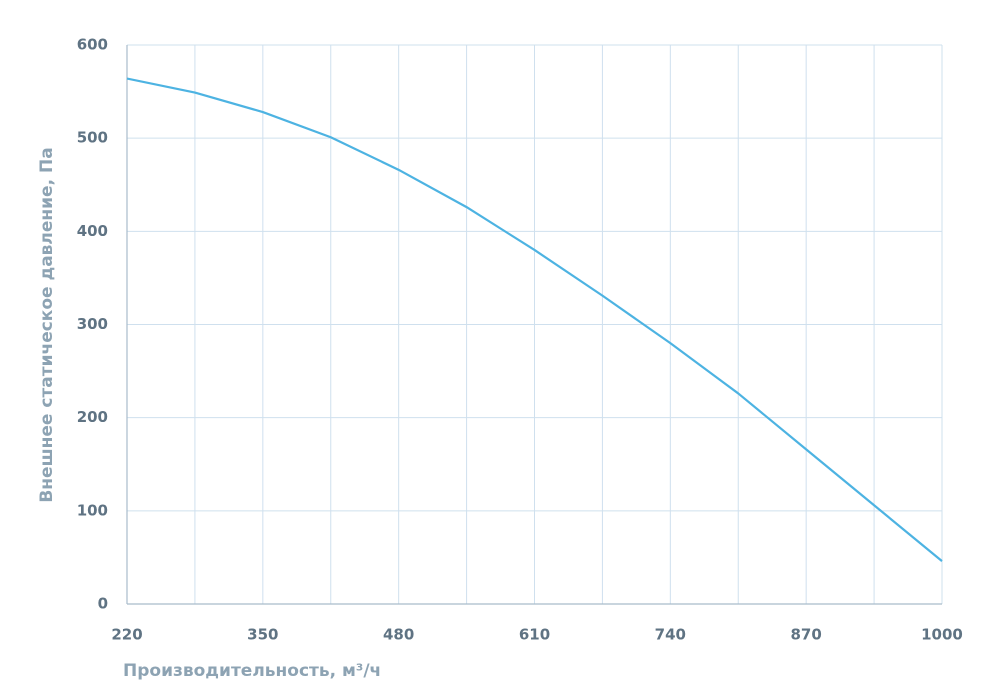  I want to click on y-tick-label: 500, so click(92, 138).